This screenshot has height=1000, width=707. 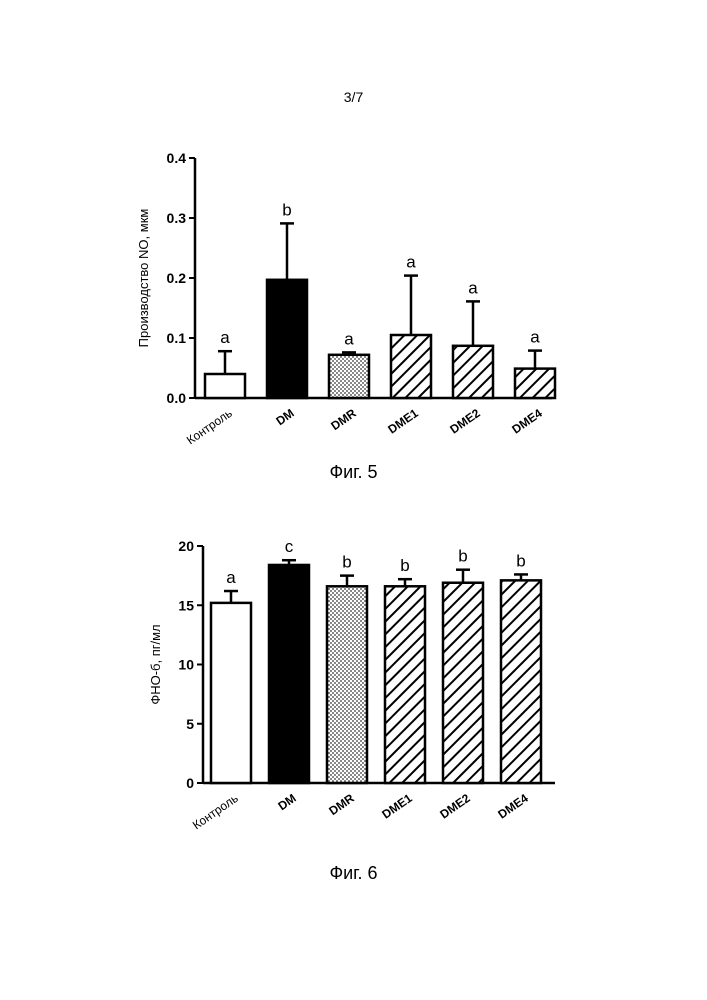 What do you see at coordinates (353, 873) in the screenshot?
I see `figure-6-caption: Фиг. 6` at bounding box center [353, 873].